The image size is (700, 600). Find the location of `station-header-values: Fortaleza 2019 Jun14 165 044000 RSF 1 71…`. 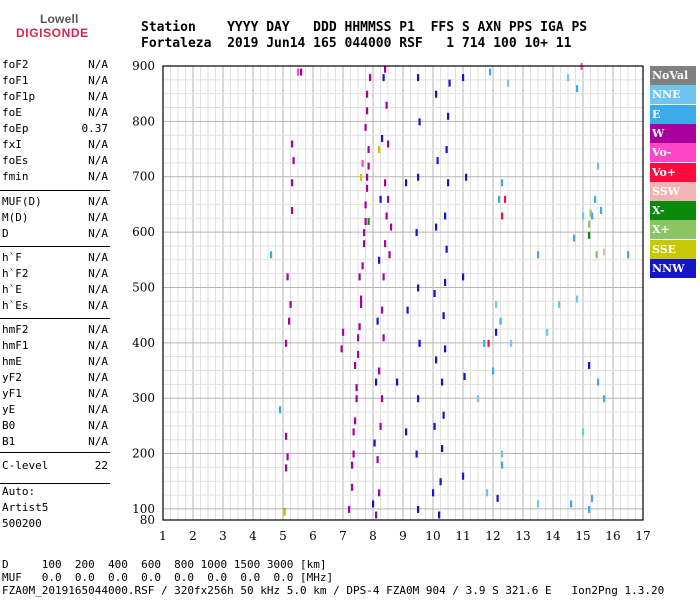

station-header-values: Fortaleza 2019 Jun14 165 044000 RSF 1 71… is located at coordinates (356, 43).